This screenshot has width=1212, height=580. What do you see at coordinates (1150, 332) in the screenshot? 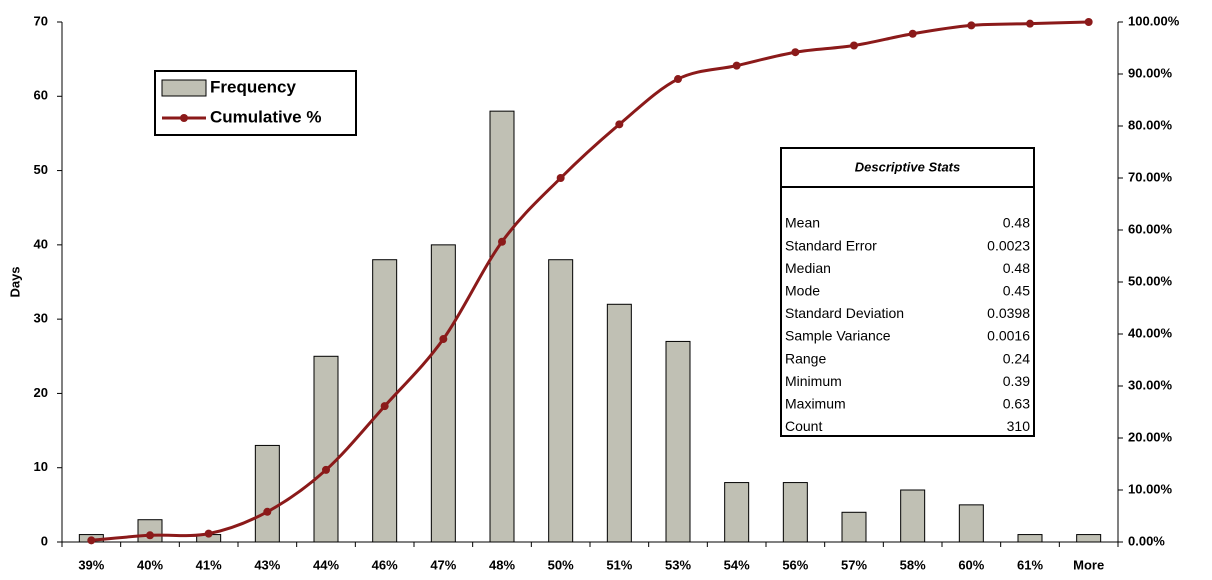
I see `y2-tick-label: 40.00%` at bounding box center [1150, 332].